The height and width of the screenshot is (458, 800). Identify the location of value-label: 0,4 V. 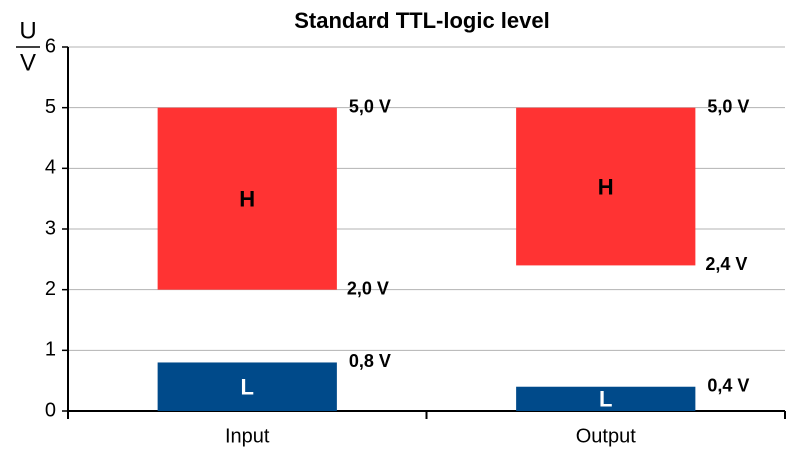
(728, 385).